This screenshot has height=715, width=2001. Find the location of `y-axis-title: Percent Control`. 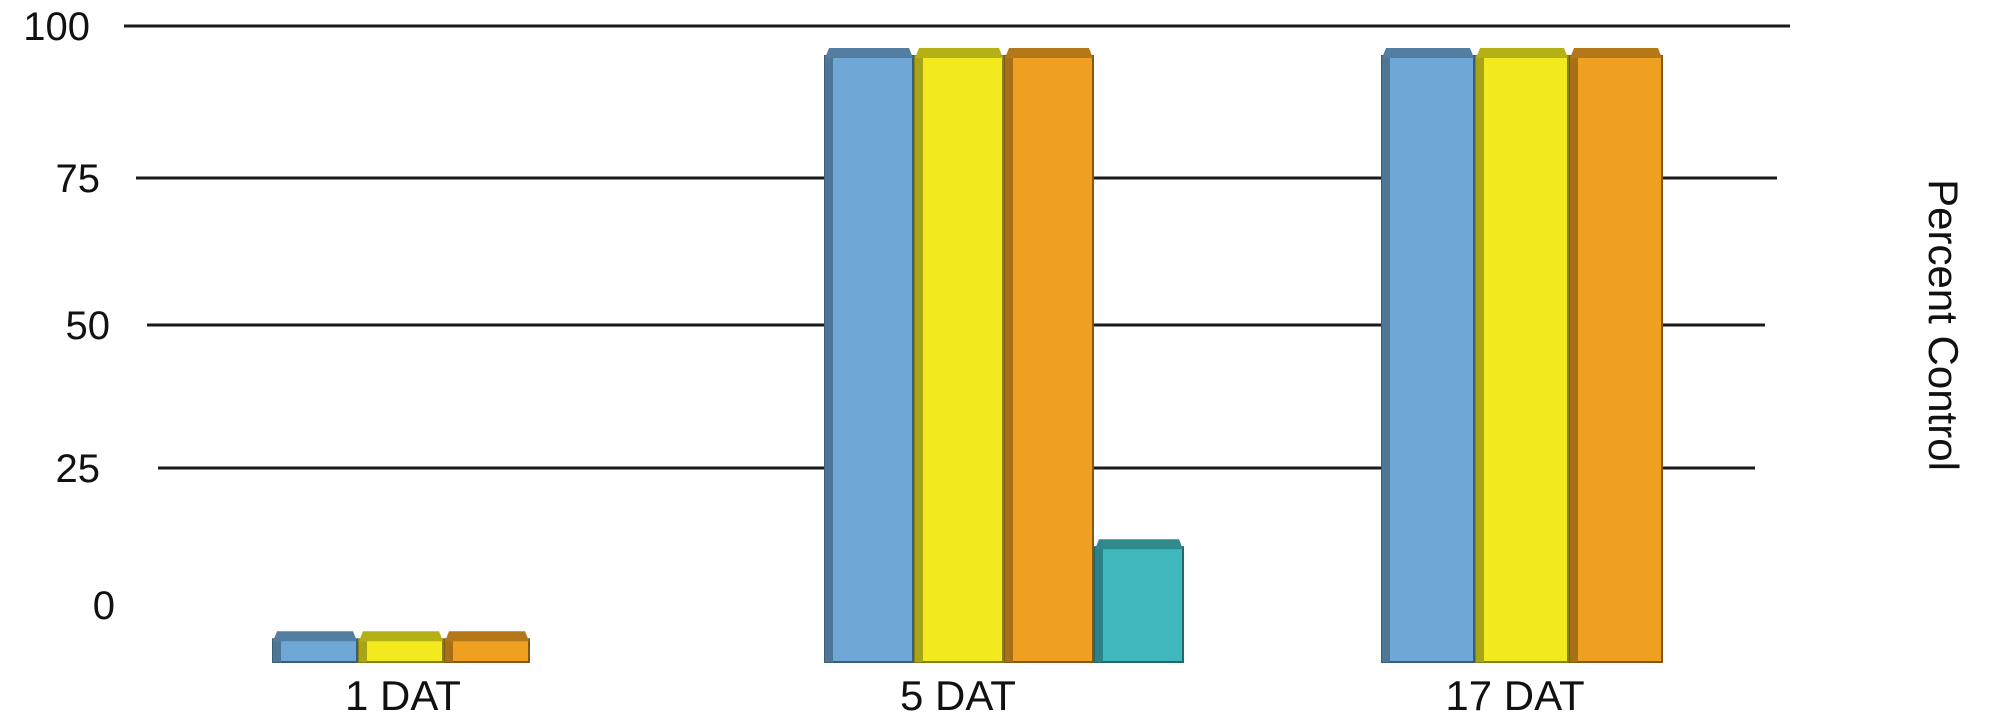

y-axis-title: Percent Control is located at coordinates (1943, 325).